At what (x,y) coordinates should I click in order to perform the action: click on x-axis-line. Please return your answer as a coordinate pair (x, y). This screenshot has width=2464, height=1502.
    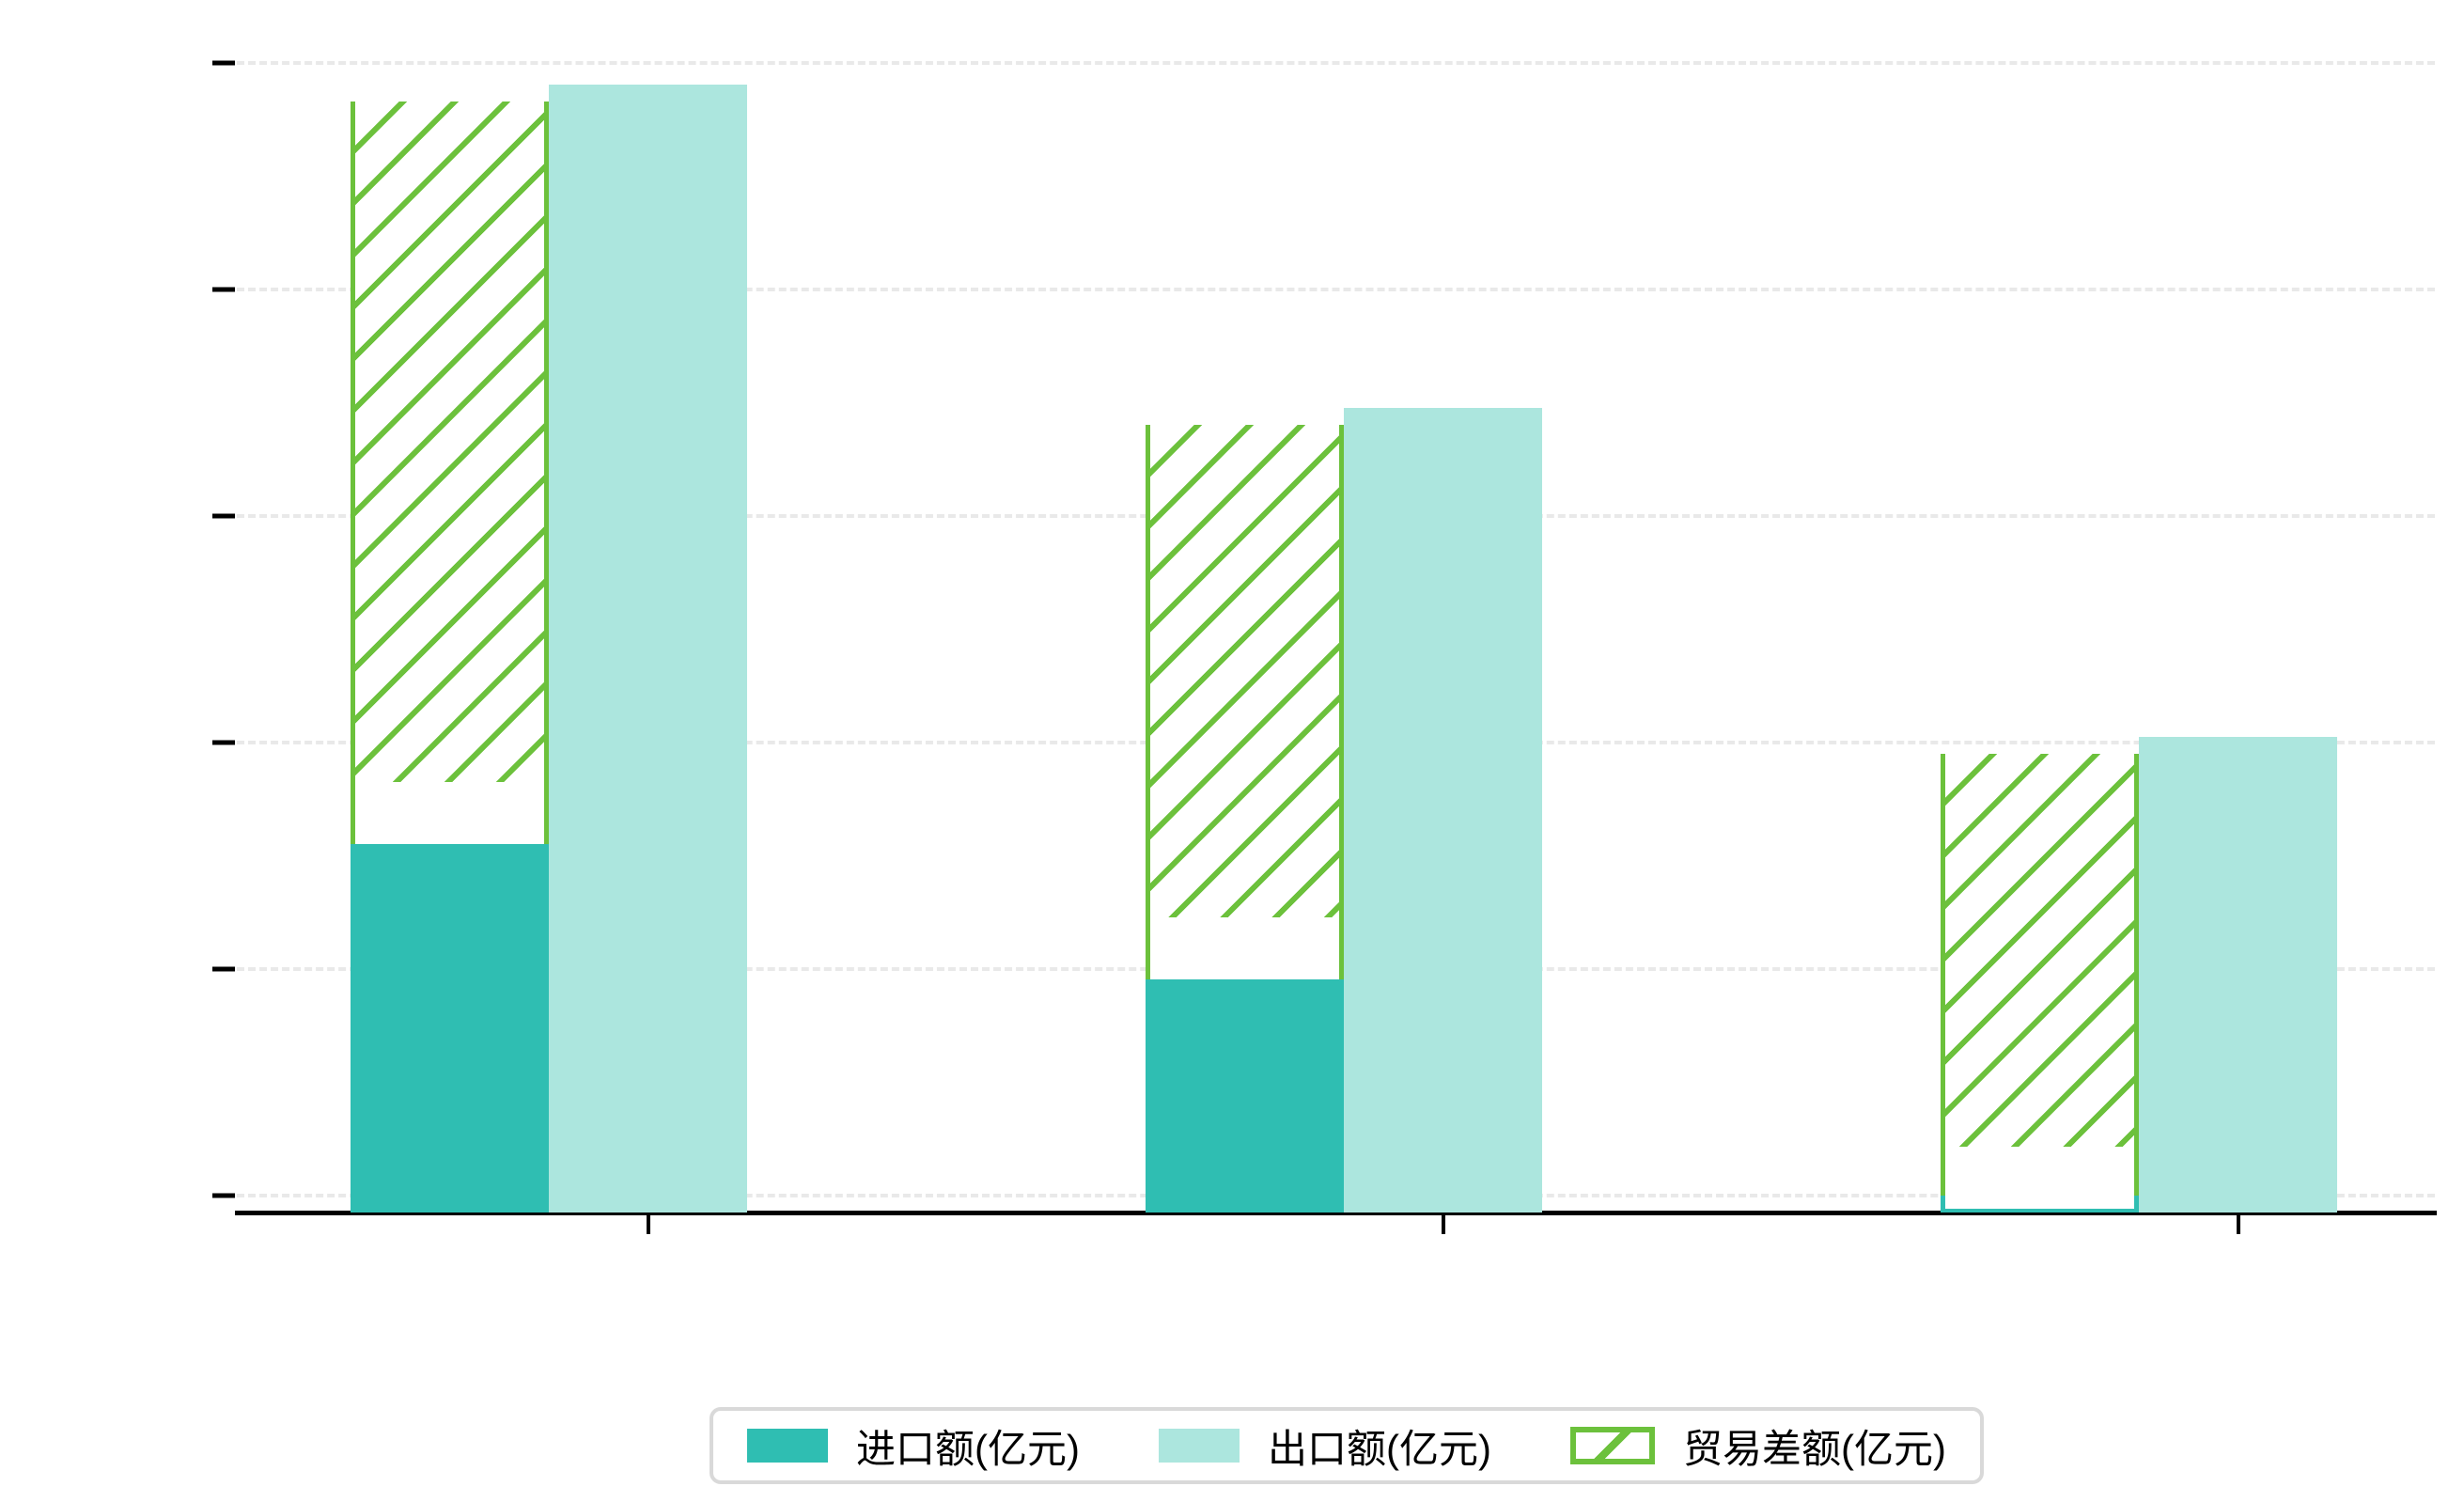
    Looking at the image, I should click on (1336, 1213).